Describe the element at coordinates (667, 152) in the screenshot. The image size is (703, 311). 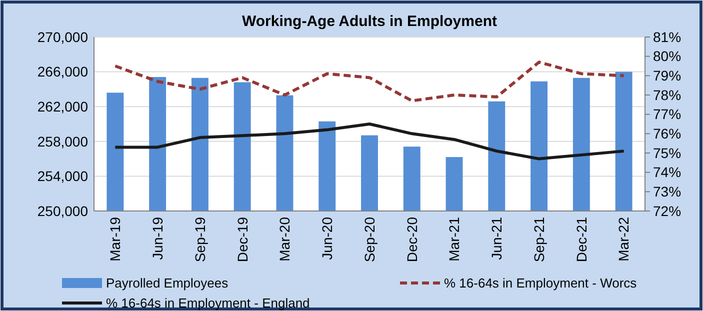
I see `y2-tick-label: 75%` at that location.